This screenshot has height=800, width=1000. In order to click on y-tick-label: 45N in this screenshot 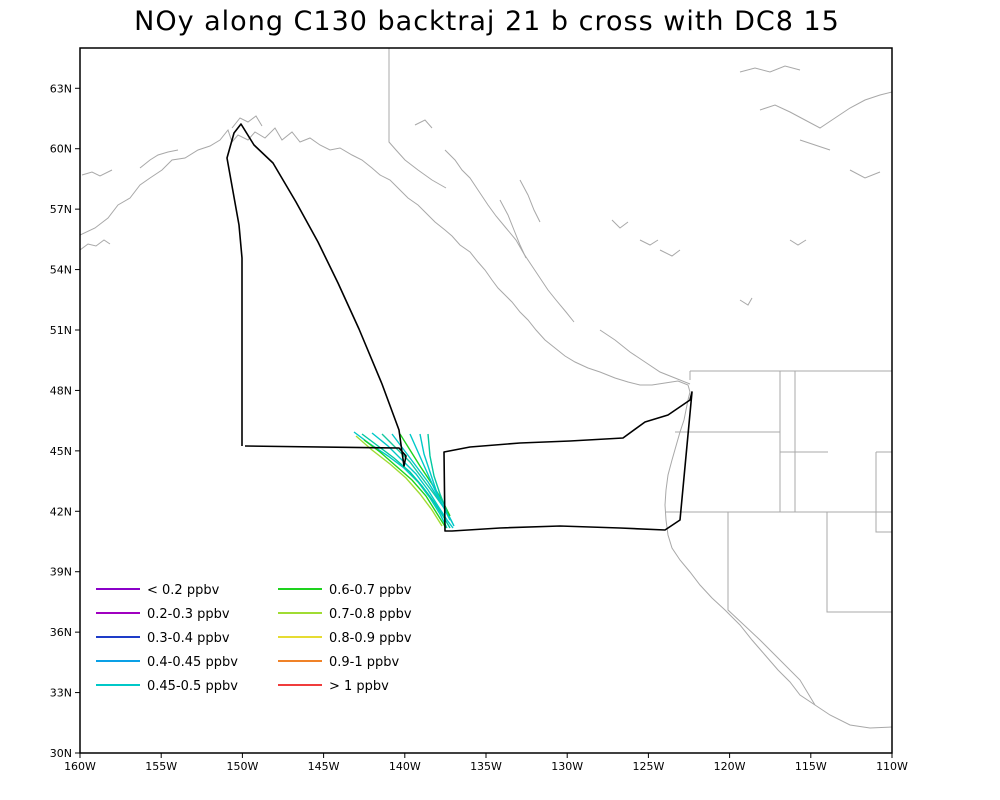, I will do `click(61, 451)`.